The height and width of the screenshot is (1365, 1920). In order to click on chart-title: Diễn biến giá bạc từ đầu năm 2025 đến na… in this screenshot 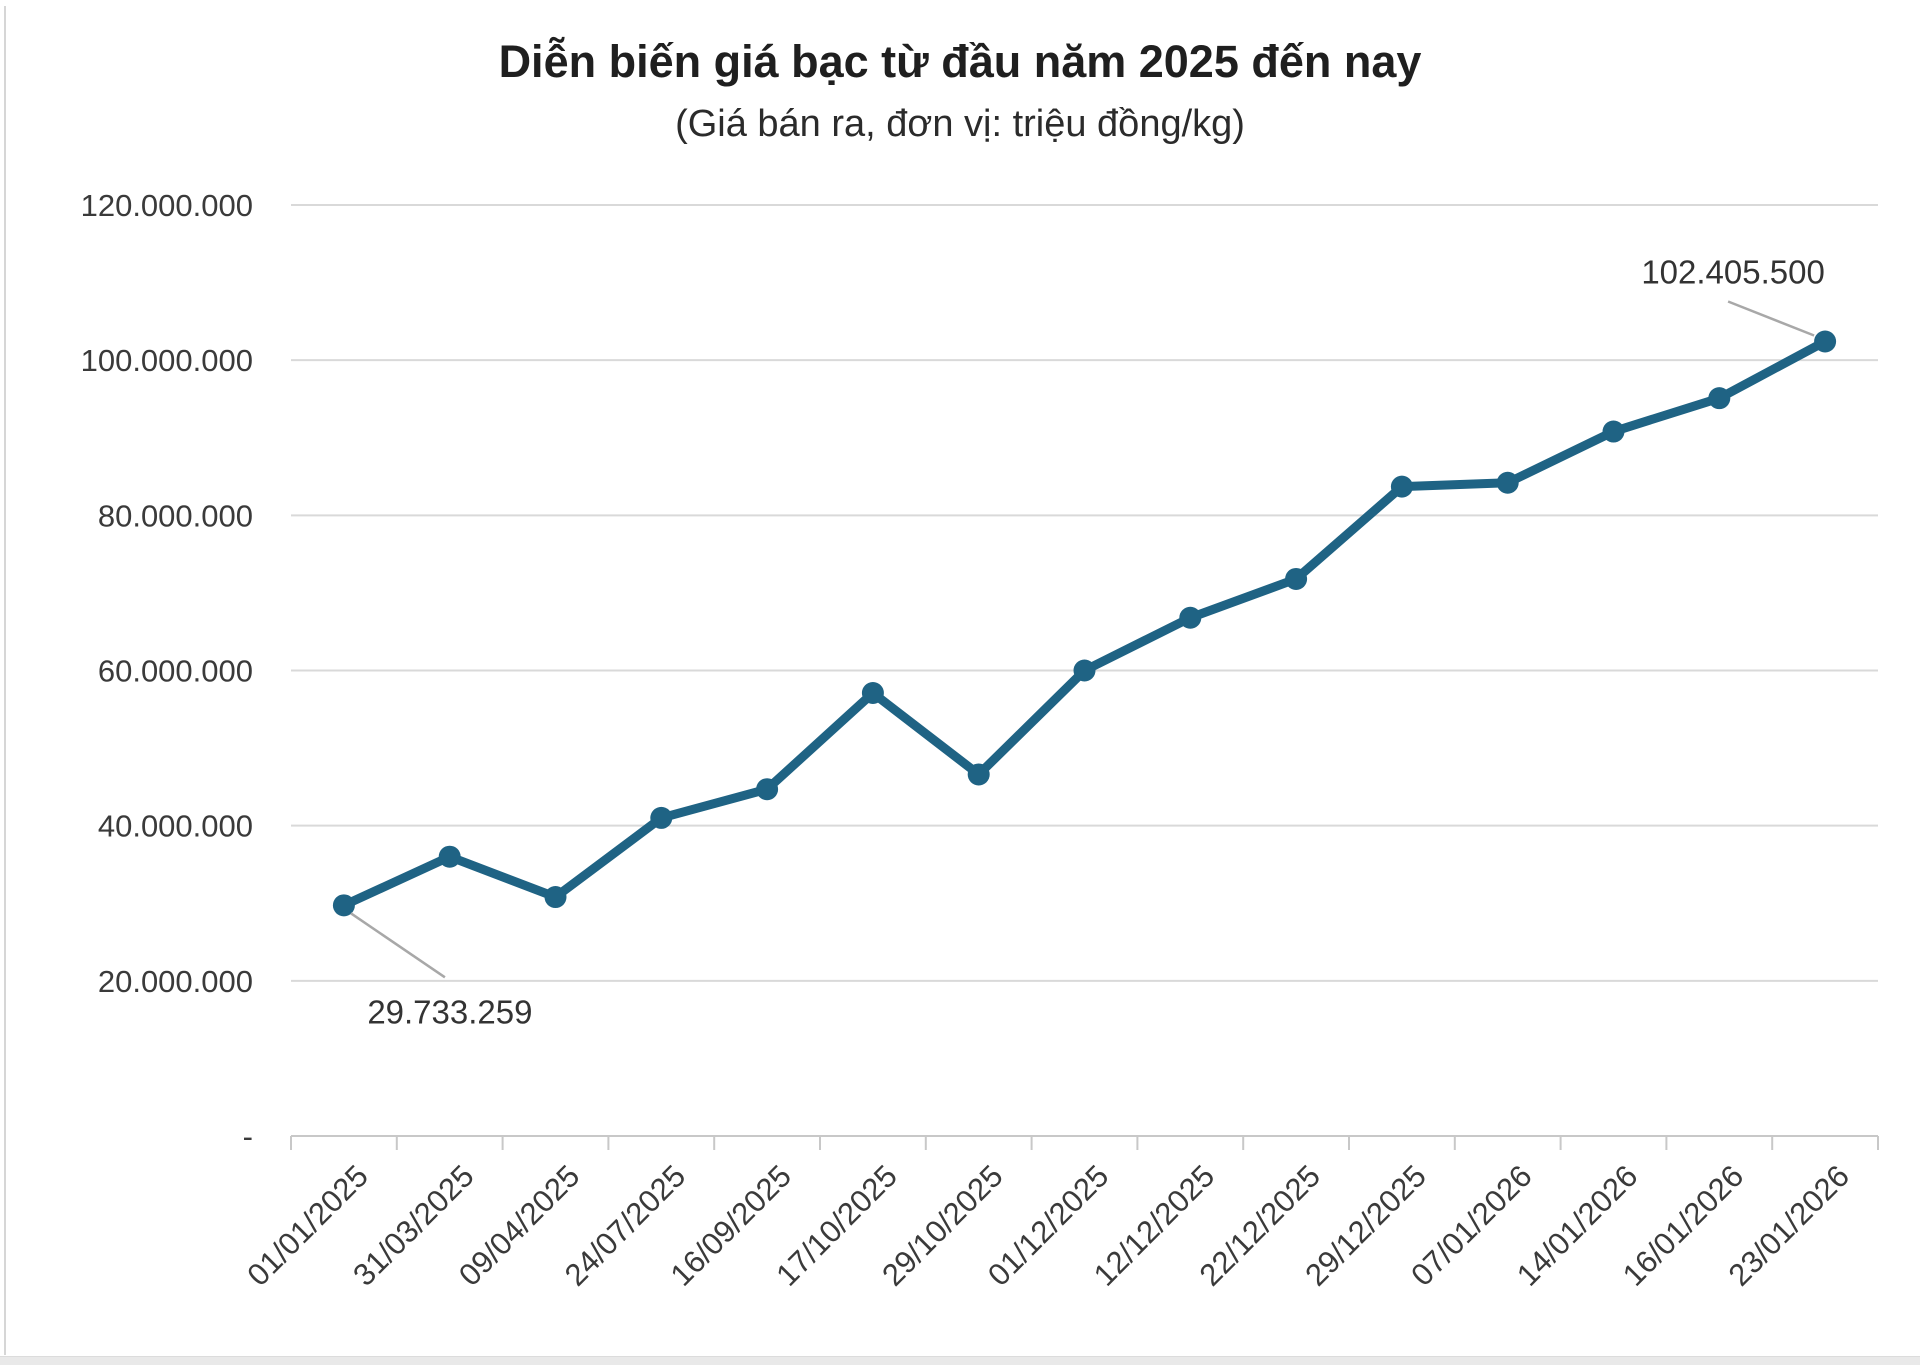, I will do `click(960, 61)`.